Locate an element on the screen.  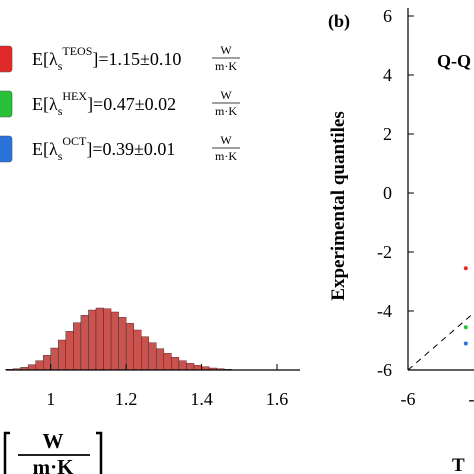
x-axis-ticks: 1 1.2 1.4 1.6 is located at coordinates (167, 386).